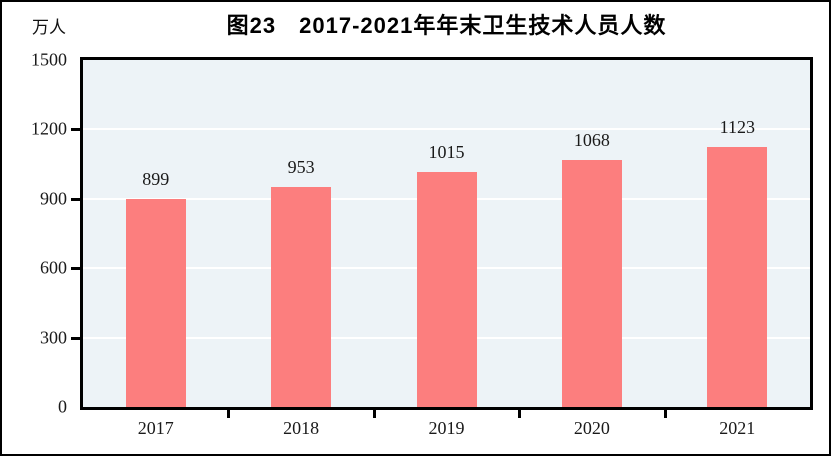 The image size is (831, 456). Describe the element at coordinates (53, 337) in the screenshot. I see `y-tick-label: 300` at that location.